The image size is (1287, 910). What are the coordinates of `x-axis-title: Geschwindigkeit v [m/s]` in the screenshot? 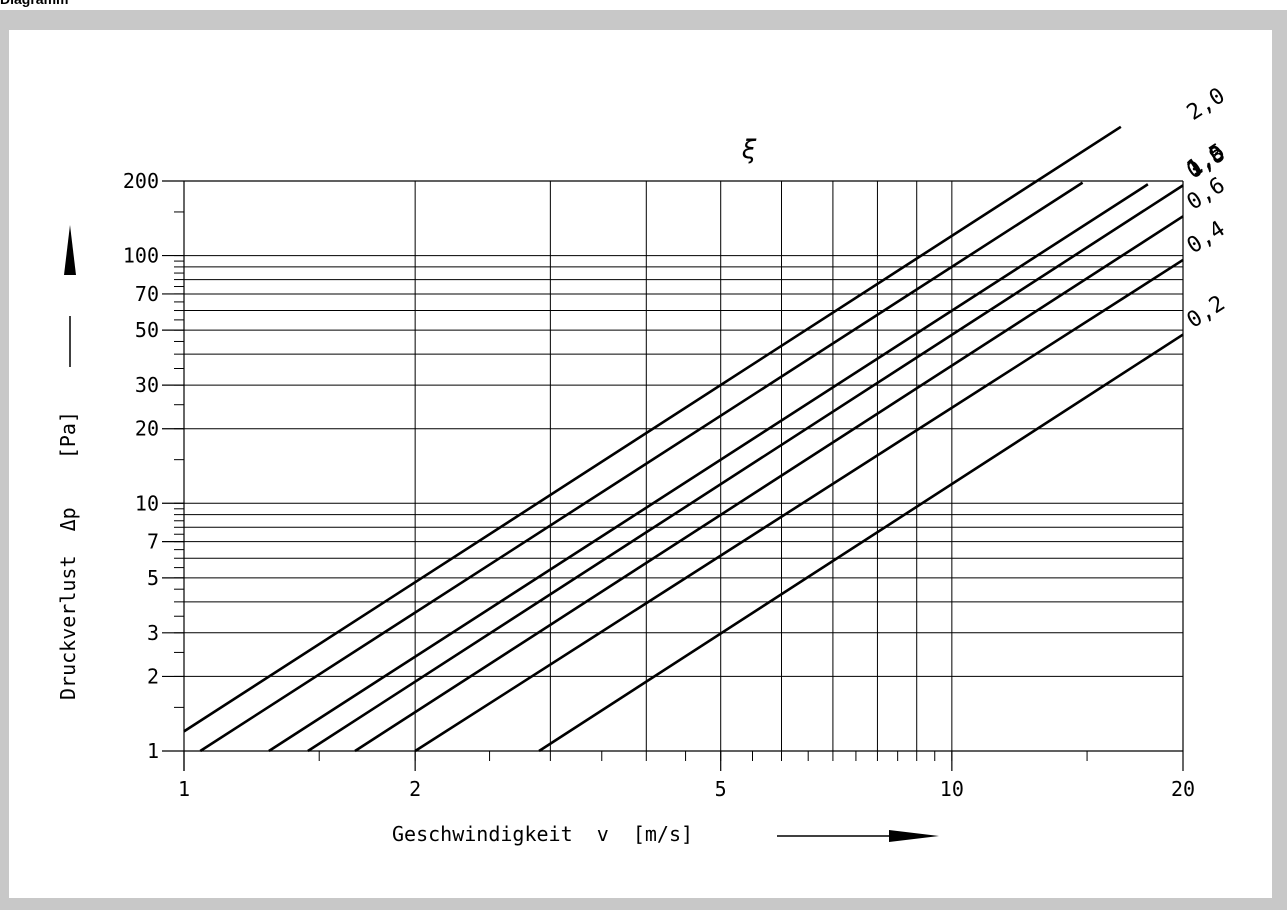 It's located at (542, 834).